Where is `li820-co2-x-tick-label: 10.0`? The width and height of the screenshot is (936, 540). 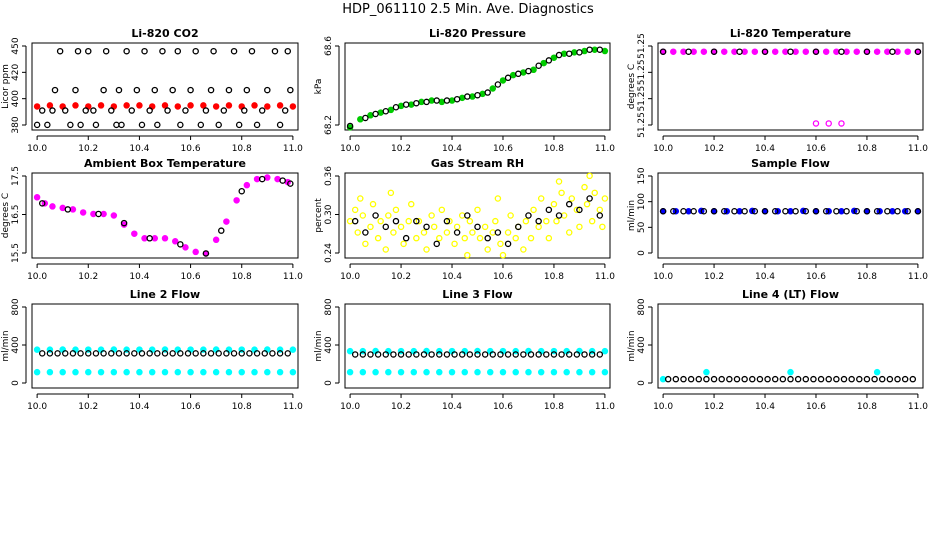
li820-co2-x-tick-label: 10.0 is located at coordinates (37, 149).